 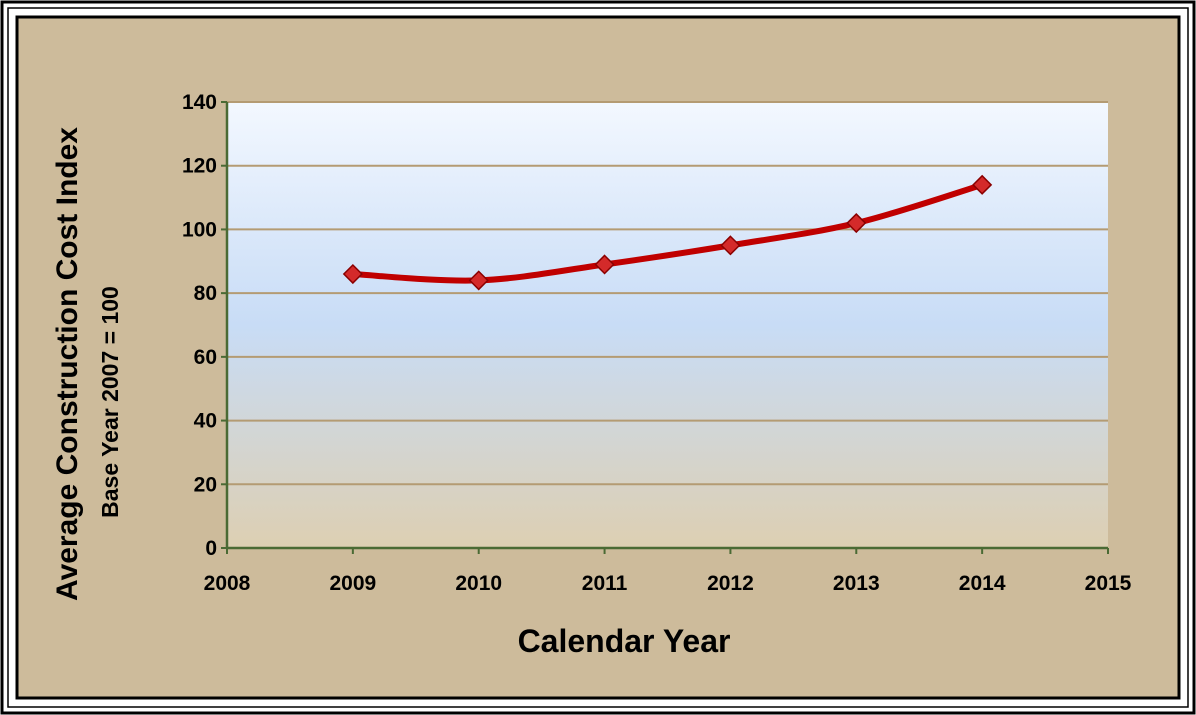 What do you see at coordinates (1108, 583) in the screenshot?
I see `x-tick-label: 2015` at bounding box center [1108, 583].